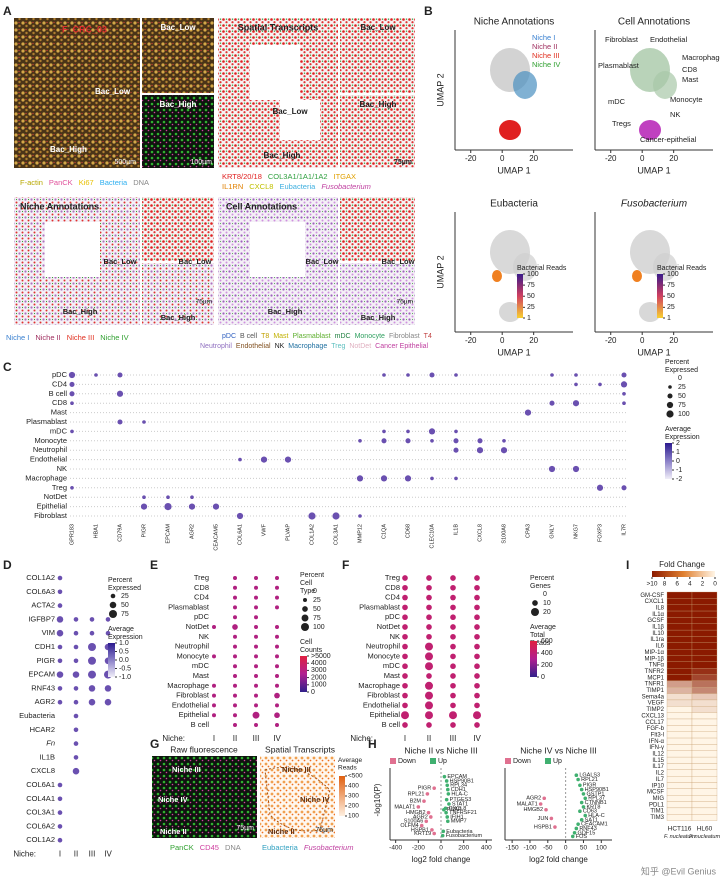 The width and height of the screenshot is (720, 882). What do you see at coordinates (665, 584) in the screenshot?
I see `legend-tick-label: 8` at bounding box center [665, 584].